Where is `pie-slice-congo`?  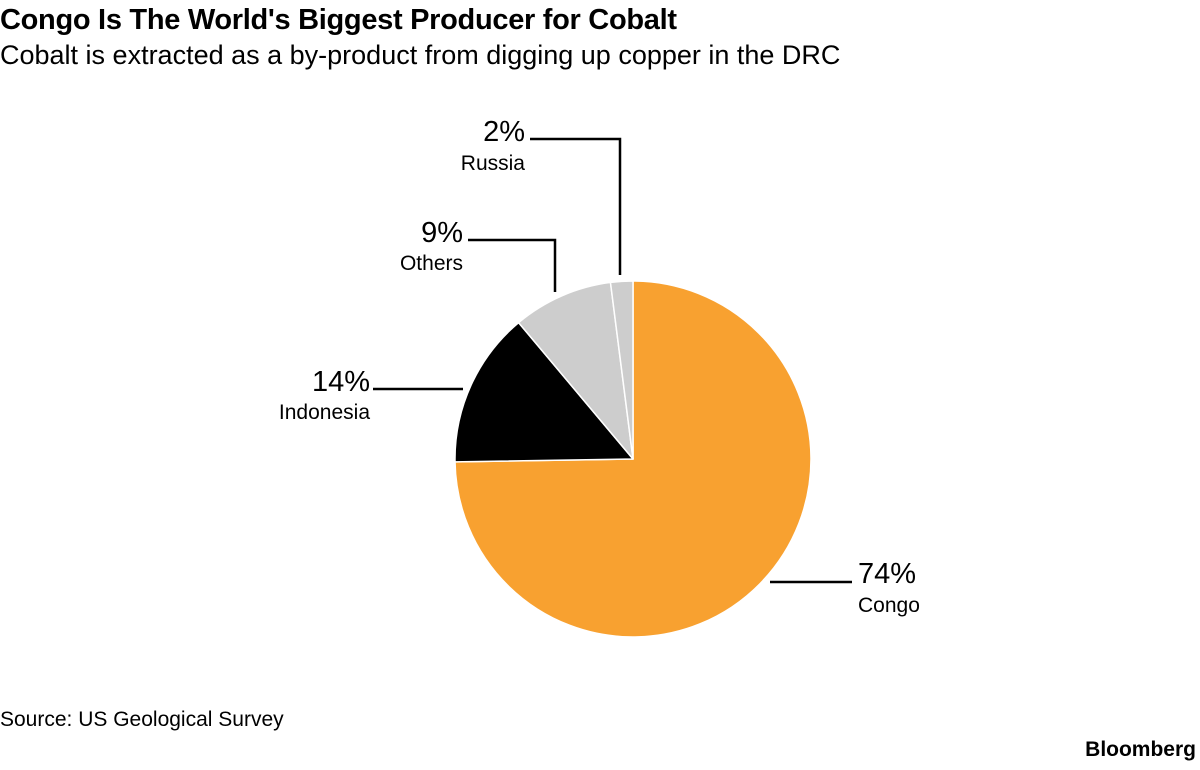 pie-slice-congo is located at coordinates (633, 459).